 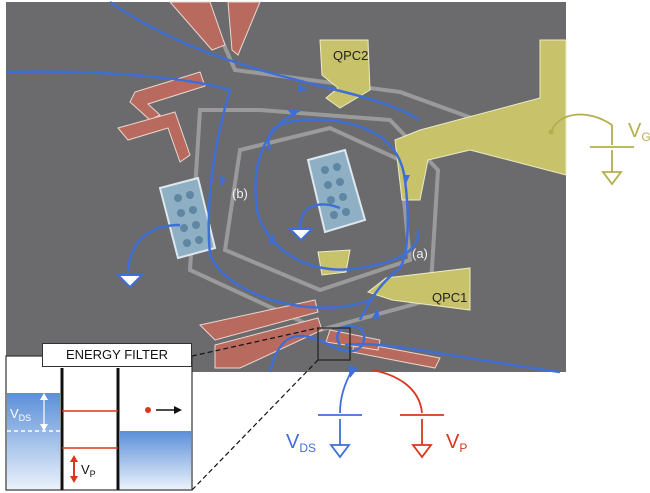 What do you see at coordinates (301, 235) in the screenshot?
I see `ground-center` at bounding box center [301, 235].